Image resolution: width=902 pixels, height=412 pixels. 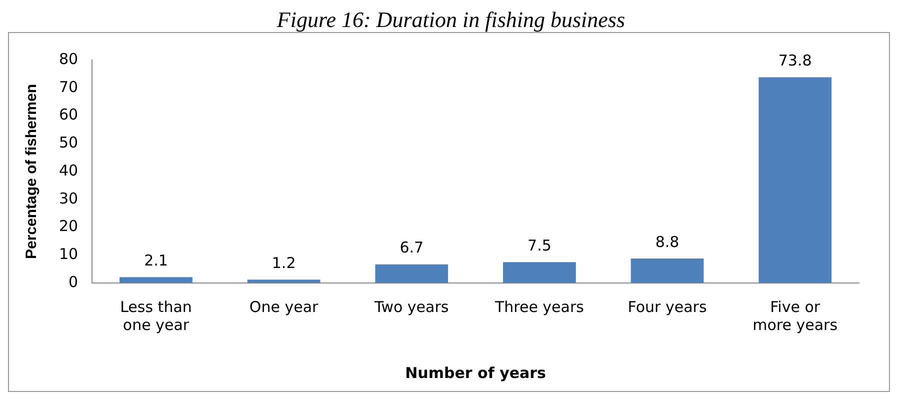 What do you see at coordinates (68, 143) in the screenshot?
I see `y-tick-label: 50` at bounding box center [68, 143].